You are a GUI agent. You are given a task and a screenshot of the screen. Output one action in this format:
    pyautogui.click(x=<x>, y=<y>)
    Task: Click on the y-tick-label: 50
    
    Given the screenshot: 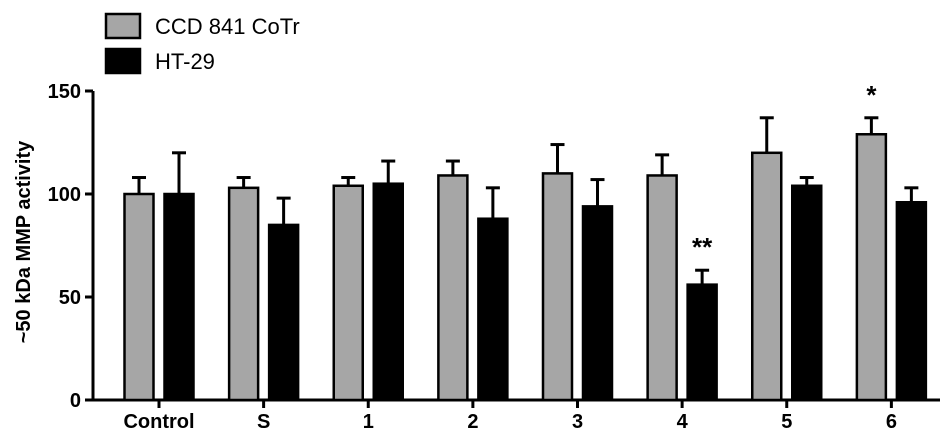 What is the action you would take?
    pyautogui.click(x=70, y=298)
    